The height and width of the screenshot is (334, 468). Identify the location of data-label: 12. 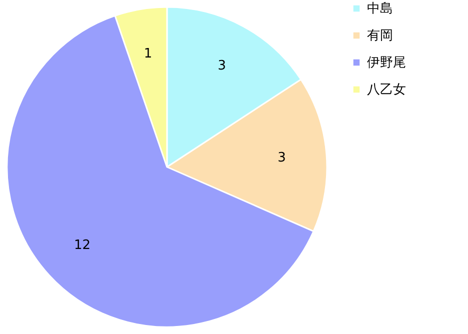
(82, 246).